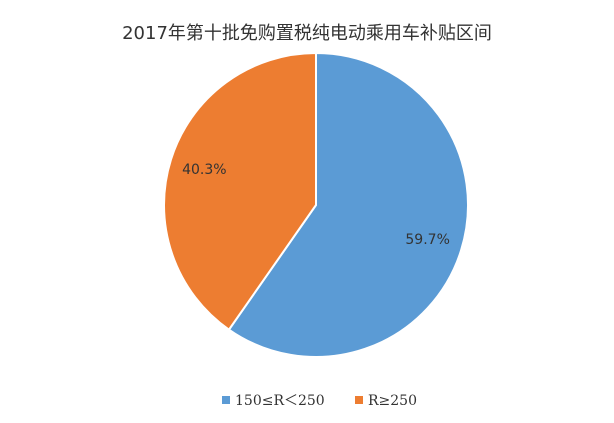  What do you see at coordinates (204, 170) in the screenshot?
I see `data-label: 40.3%` at bounding box center [204, 170].